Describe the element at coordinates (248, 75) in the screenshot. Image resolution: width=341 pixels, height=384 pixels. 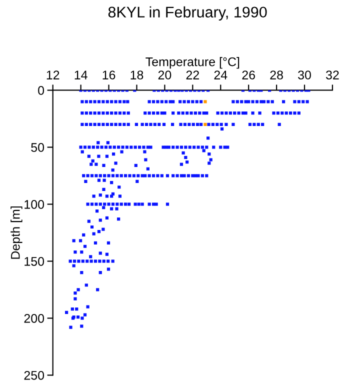
I see `x-tick-label: 26` at that location.